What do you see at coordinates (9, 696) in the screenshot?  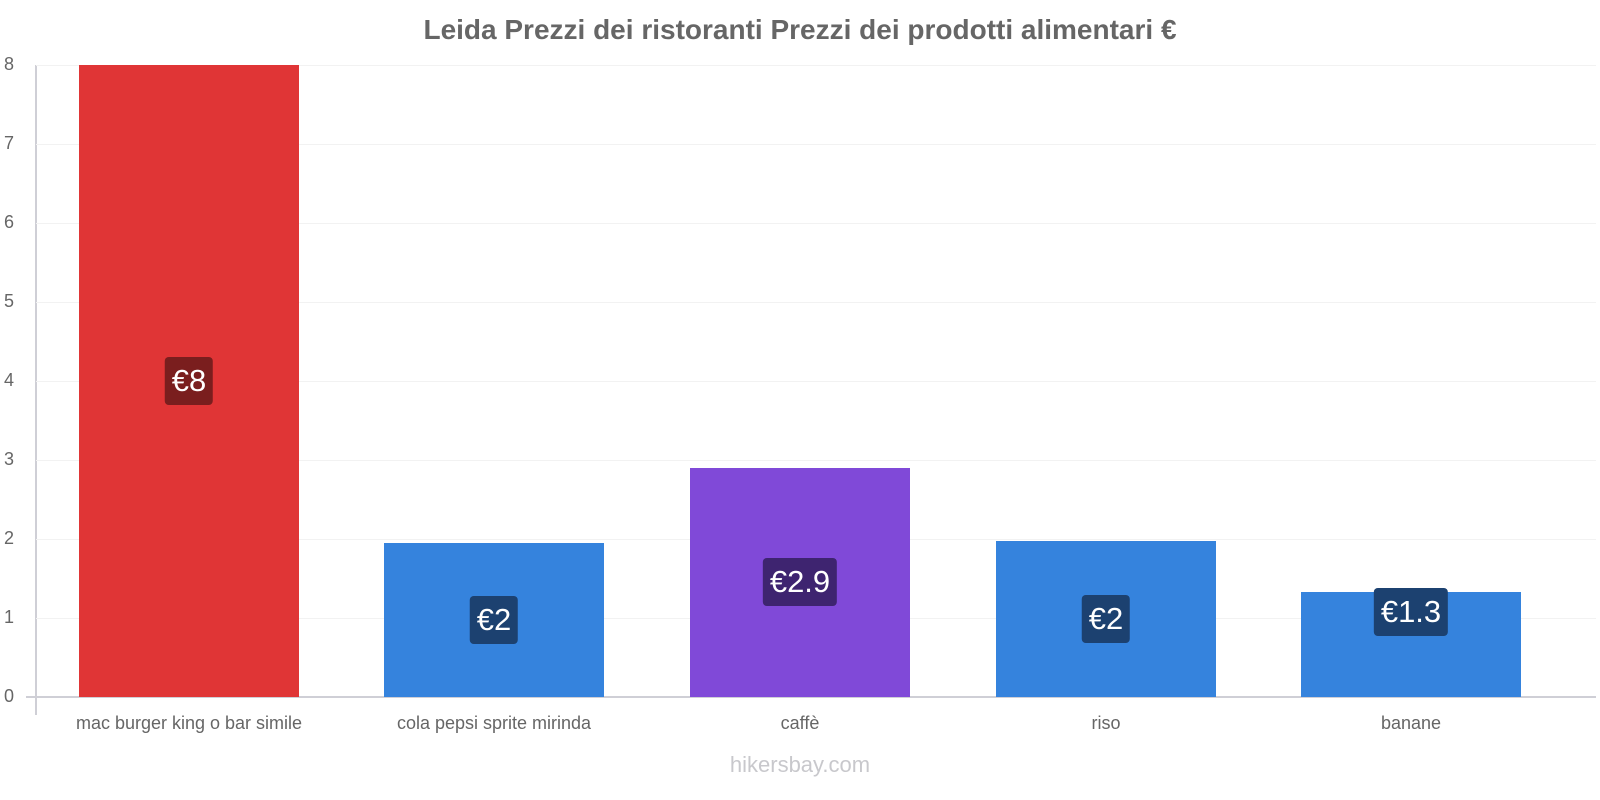 I see `y-tick-label: 0` at bounding box center [9, 696].